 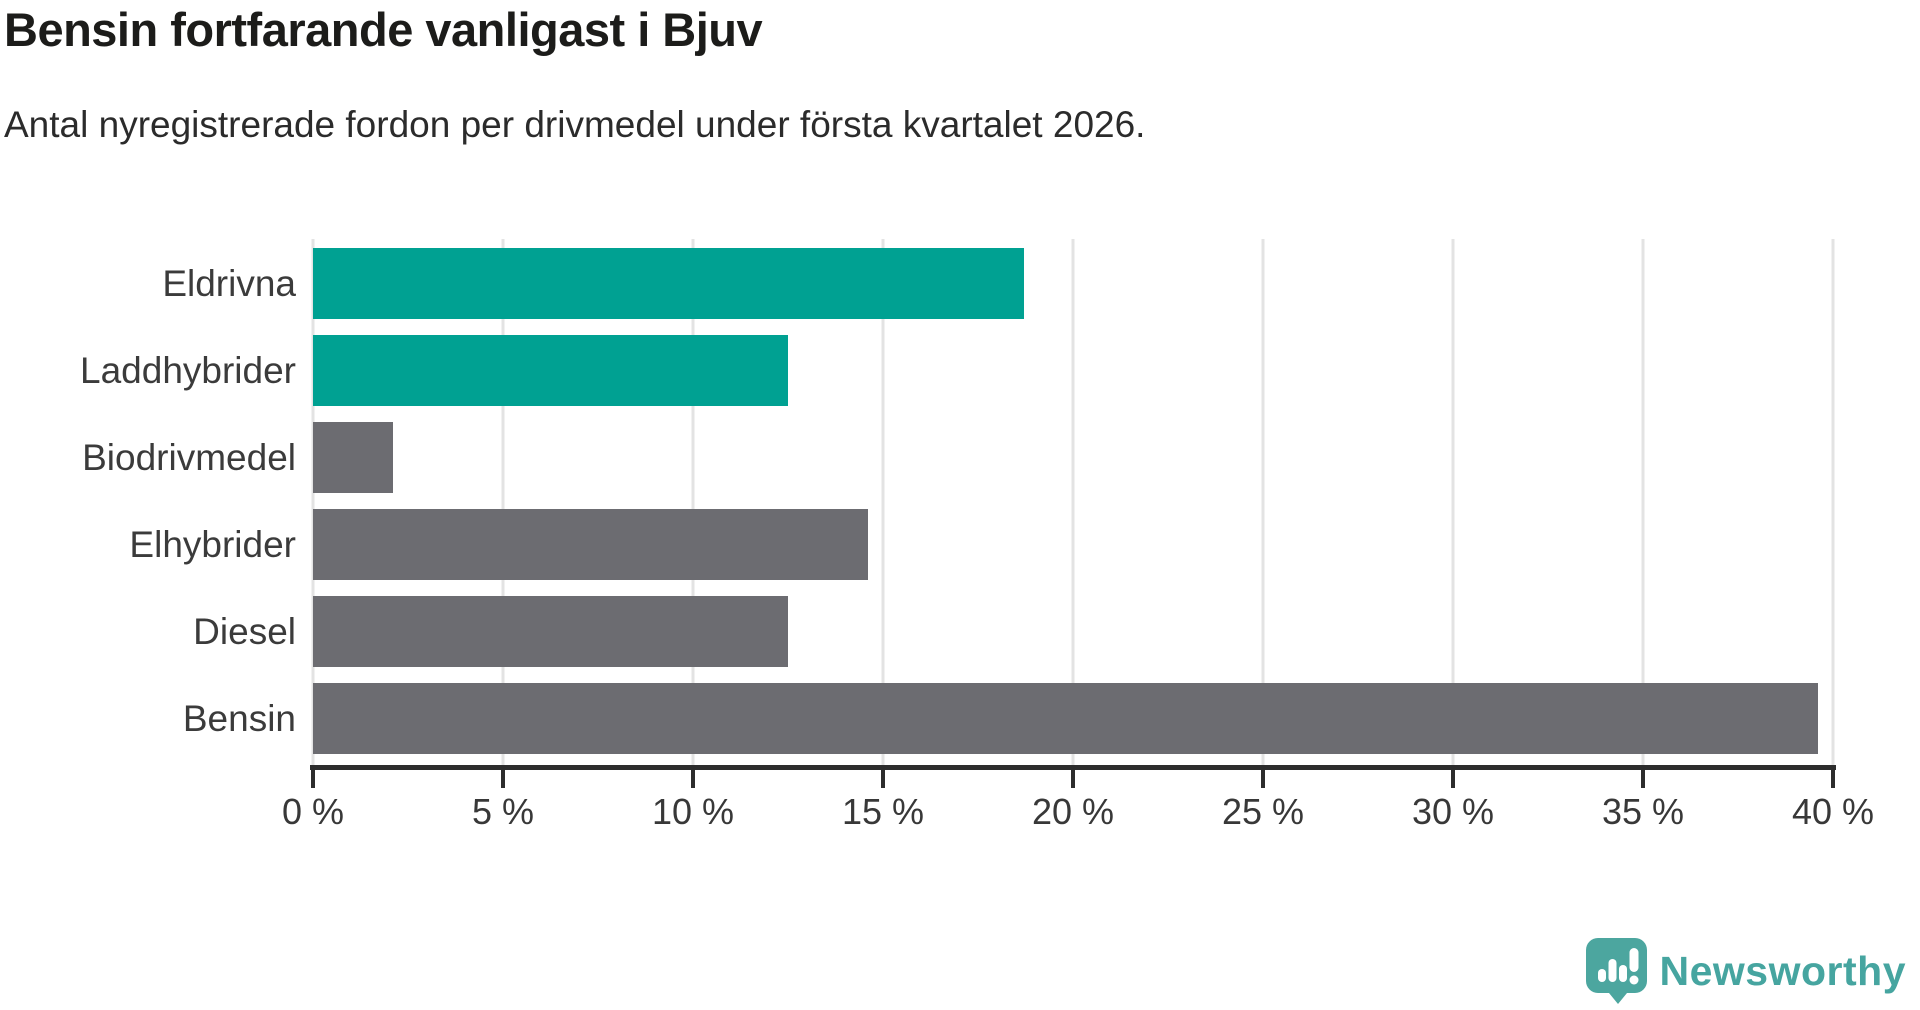 What do you see at coordinates (1013, 631) in the screenshot?
I see `bar-row-diesel: Diesel` at bounding box center [1013, 631].